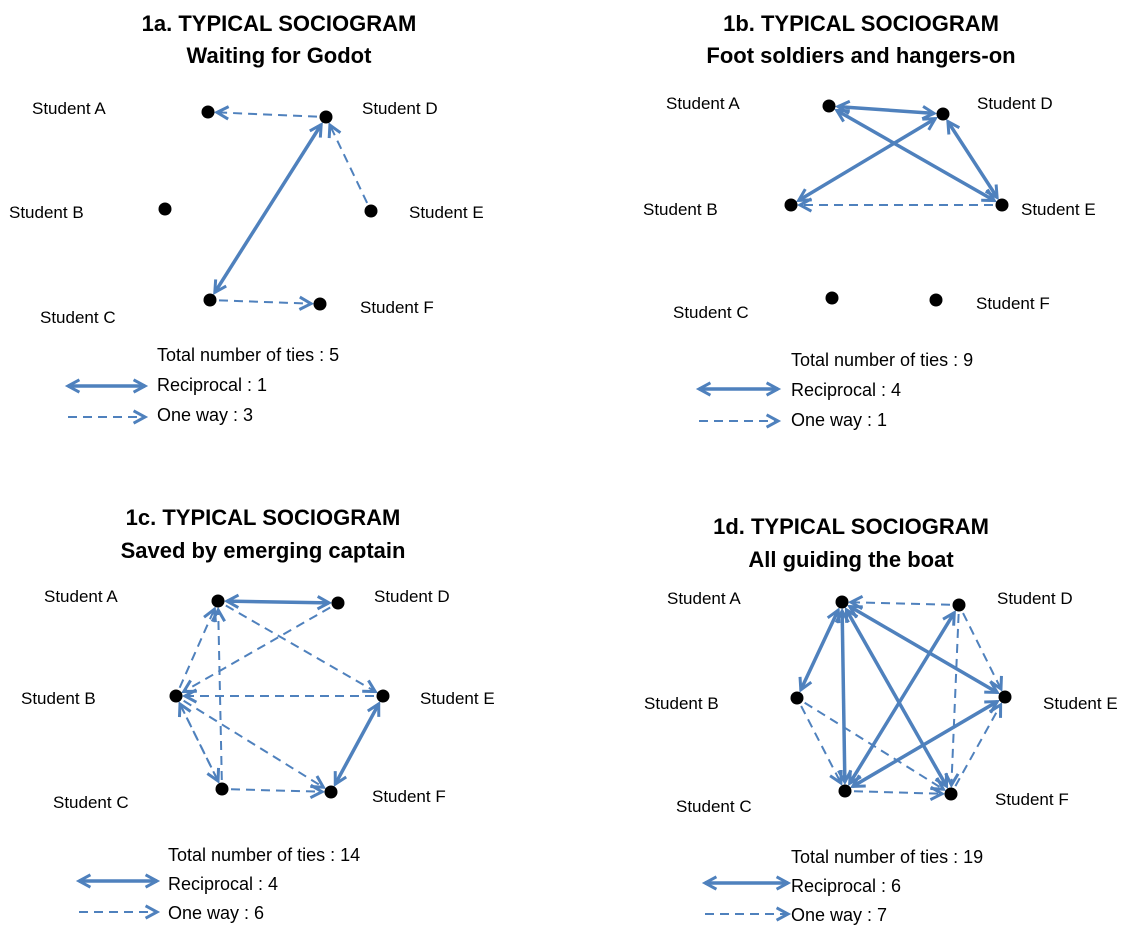 The height and width of the screenshot is (927, 1133). What do you see at coordinates (279, 55) in the screenshot?
I see `panel-subtitle: Waiting for Godot` at bounding box center [279, 55].